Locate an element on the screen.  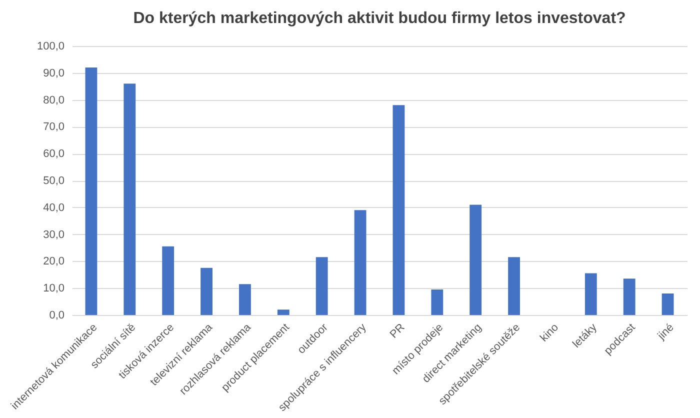
y-tick-label: 60,0 is located at coordinates (53, 154).